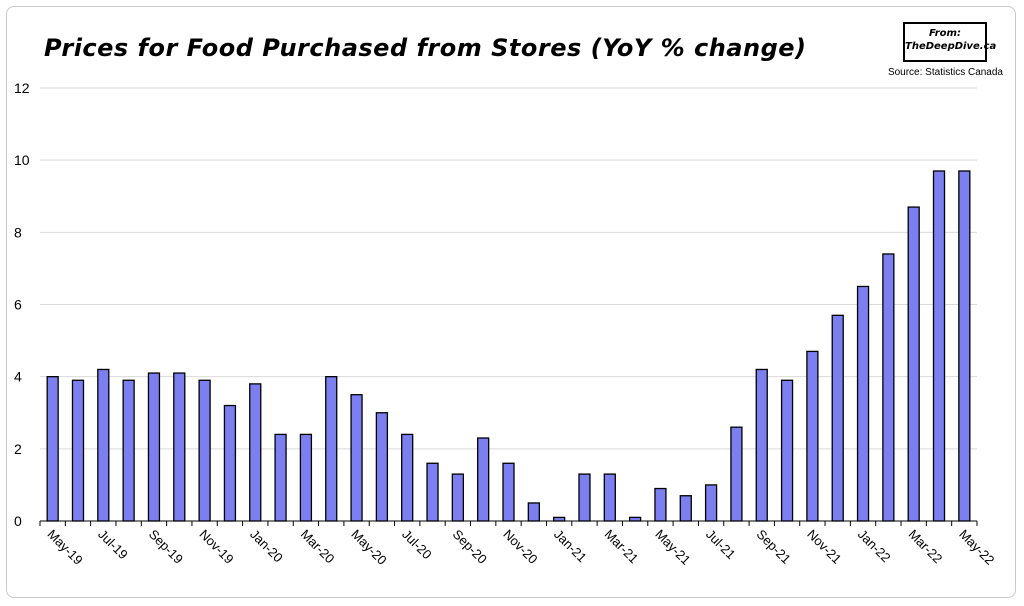 This screenshot has height=606, width=1024. Describe the element at coordinates (22, 88) in the screenshot. I see `y-tick-label: 12` at that location.